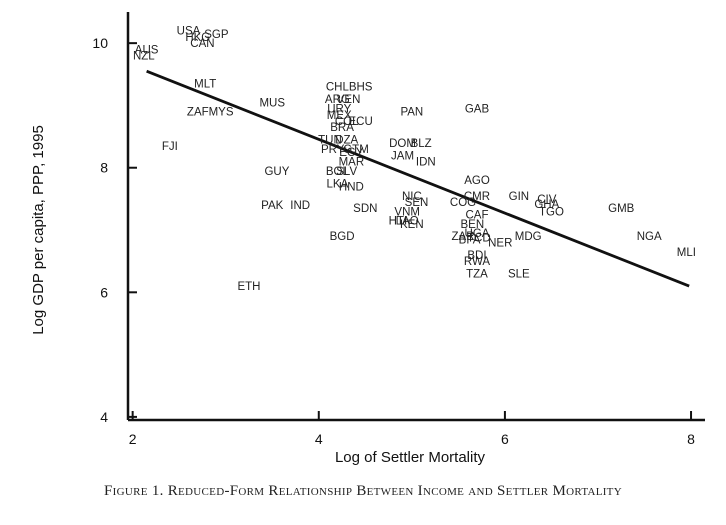 This screenshot has width=726, height=525. What do you see at coordinates (104, 168) in the screenshot?
I see `y-tick-label: 8` at bounding box center [104, 168].